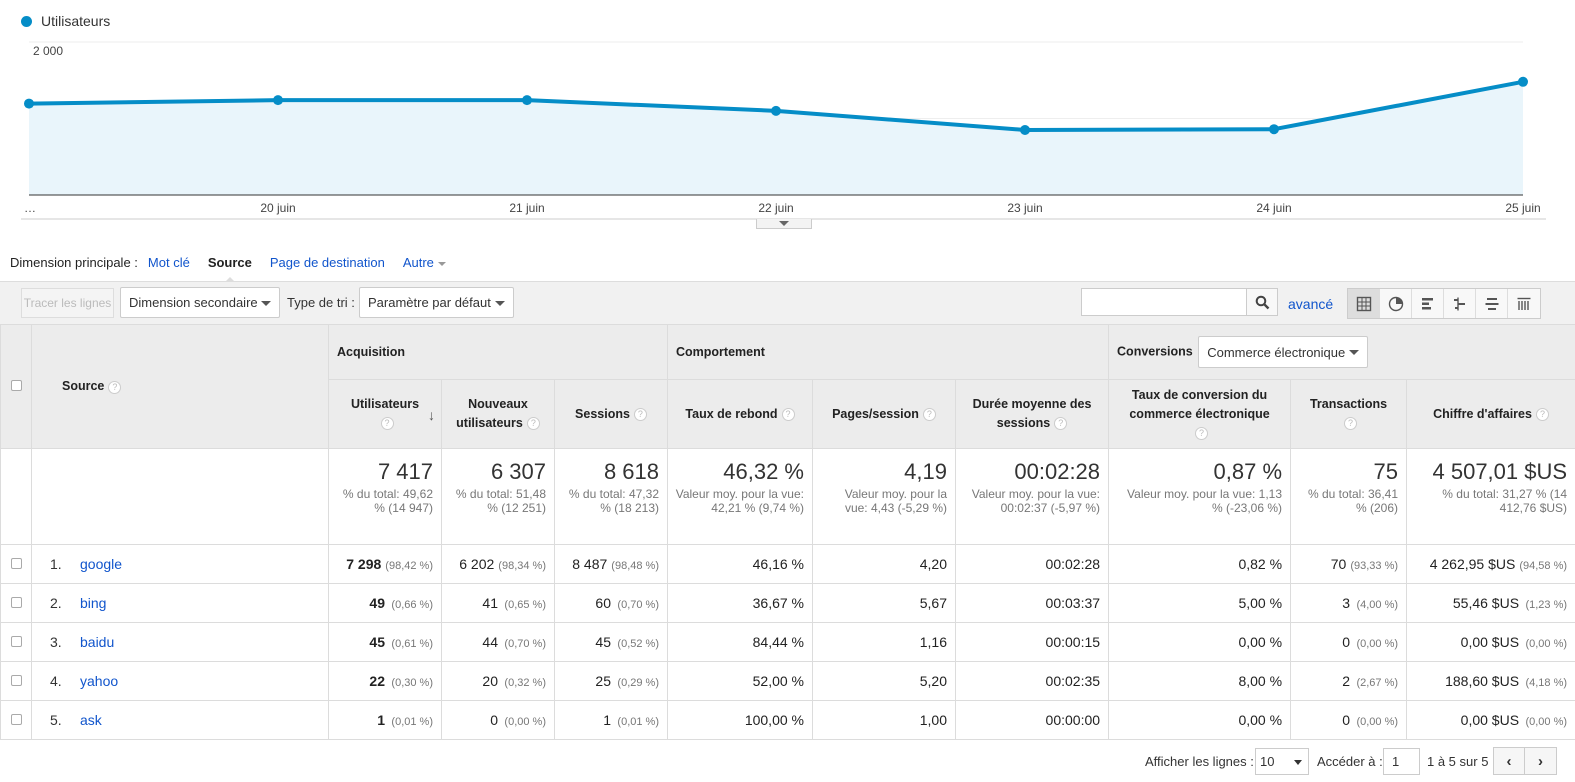 This screenshot has width=1575, height=782. Describe the element at coordinates (1377, 605) in the screenshot. I see `cell-transactions-percent: (4,00 %)` at that location.